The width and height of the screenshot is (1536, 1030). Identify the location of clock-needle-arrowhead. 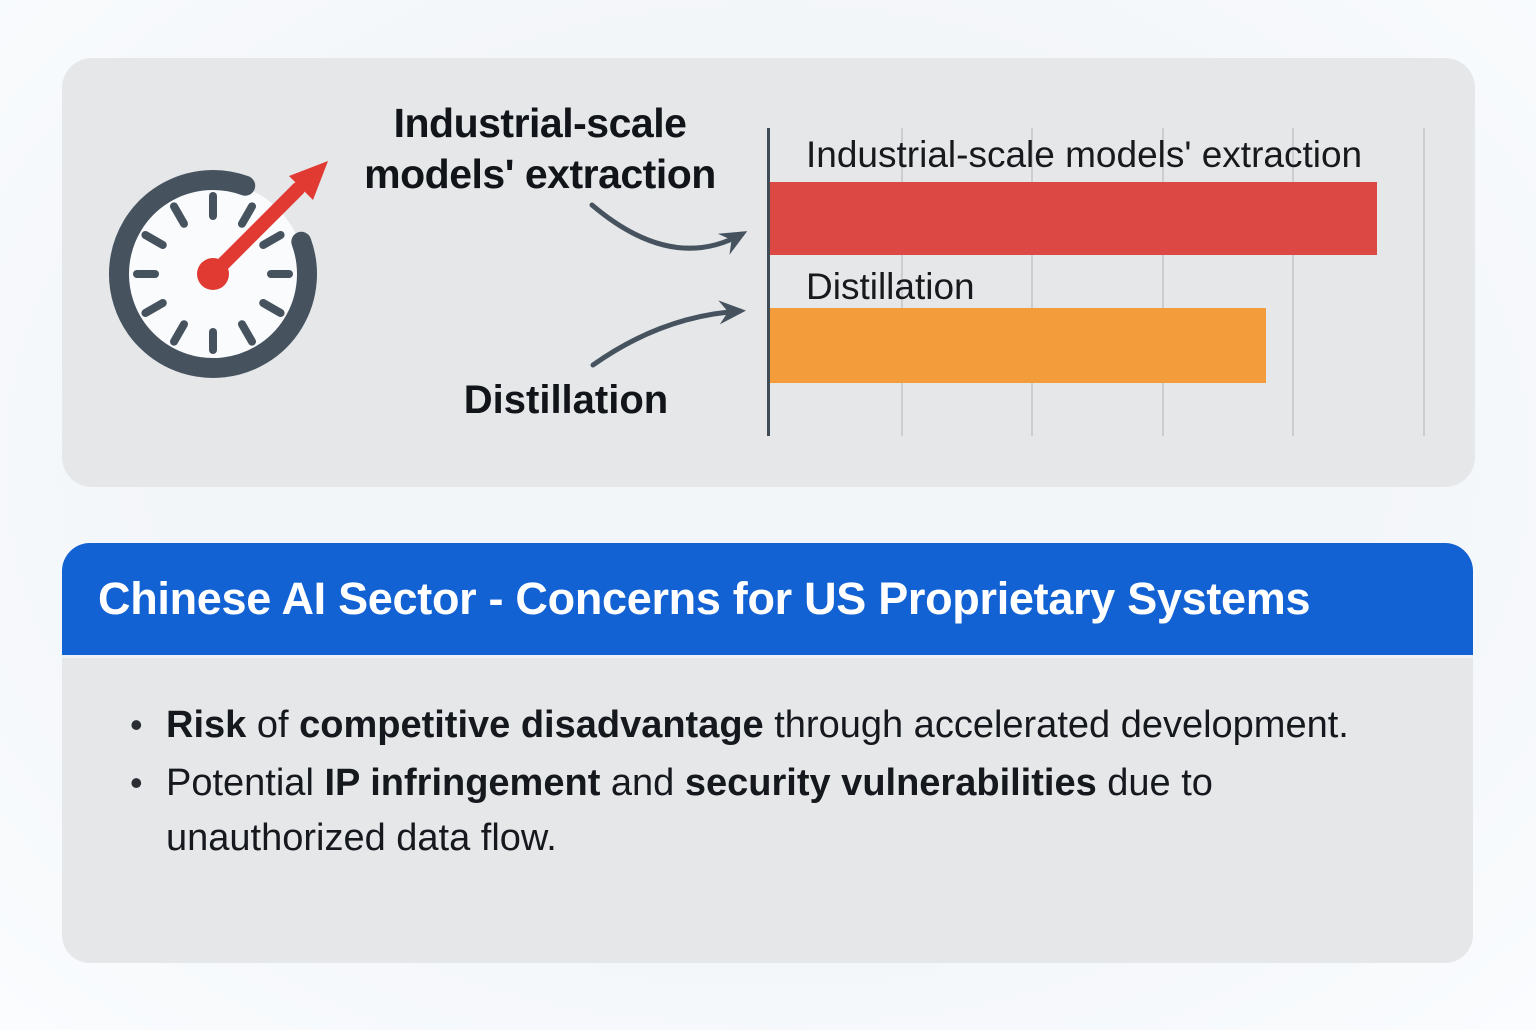
(308, 180).